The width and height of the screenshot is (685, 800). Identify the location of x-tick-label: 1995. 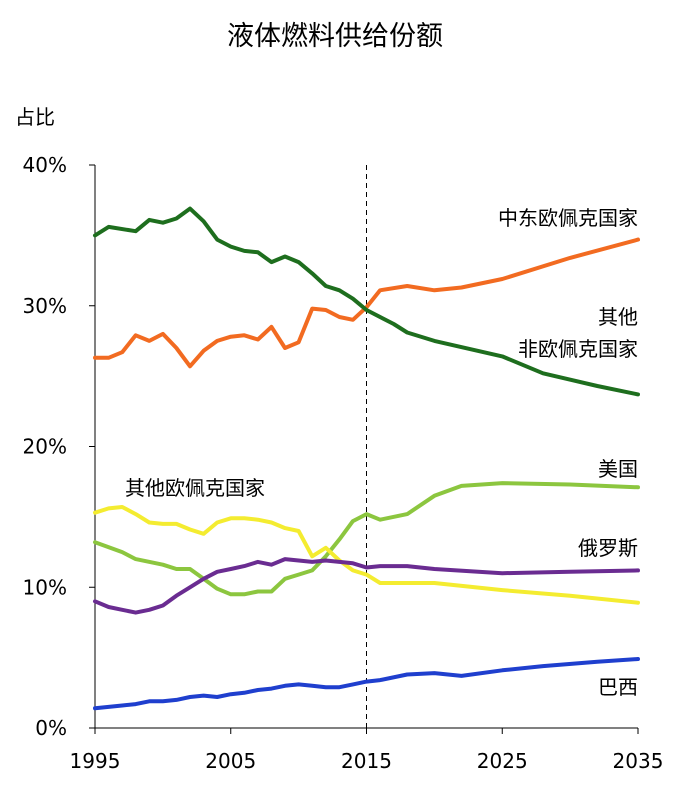
(95, 761).